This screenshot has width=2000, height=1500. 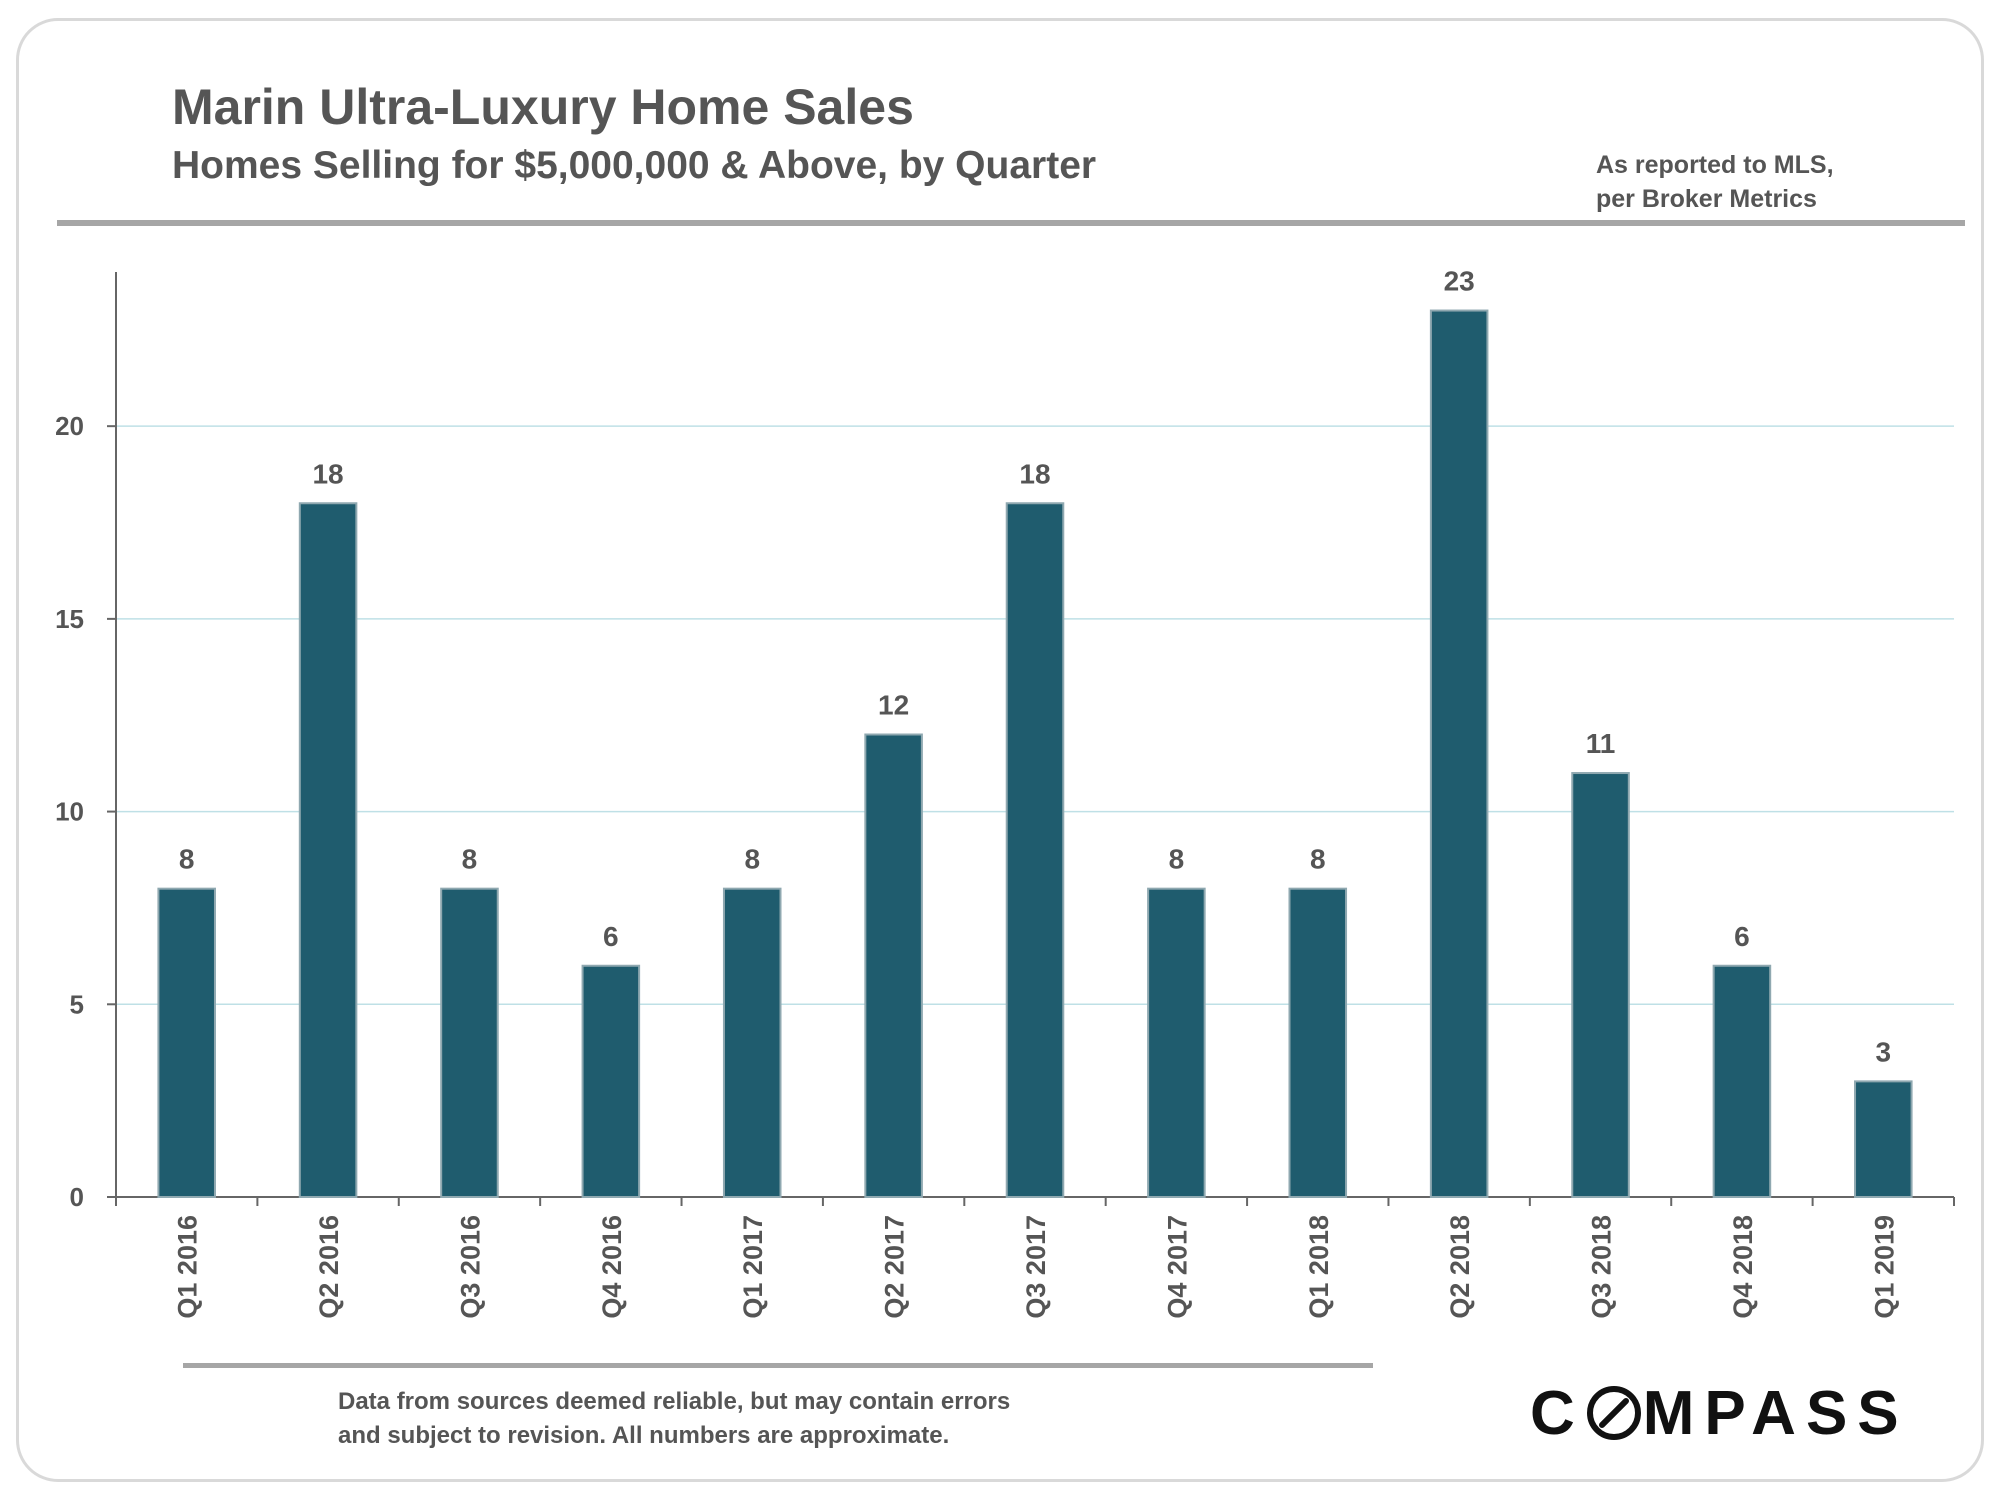 What do you see at coordinates (329, 1267) in the screenshot?
I see `x-tick-label: Q2 2016` at bounding box center [329, 1267].